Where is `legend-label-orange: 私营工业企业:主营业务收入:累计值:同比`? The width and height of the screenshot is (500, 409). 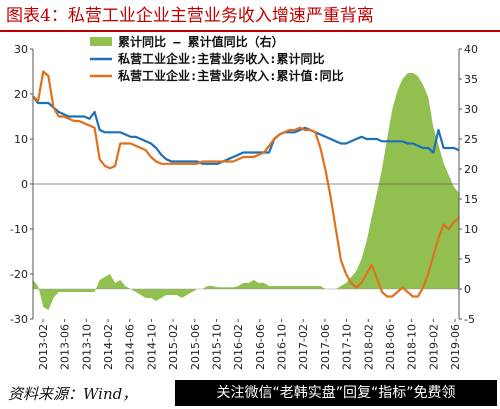 legend-label-orange: 私营工业企业:主营业务收入:累计值:同比 is located at coordinates (230, 75).